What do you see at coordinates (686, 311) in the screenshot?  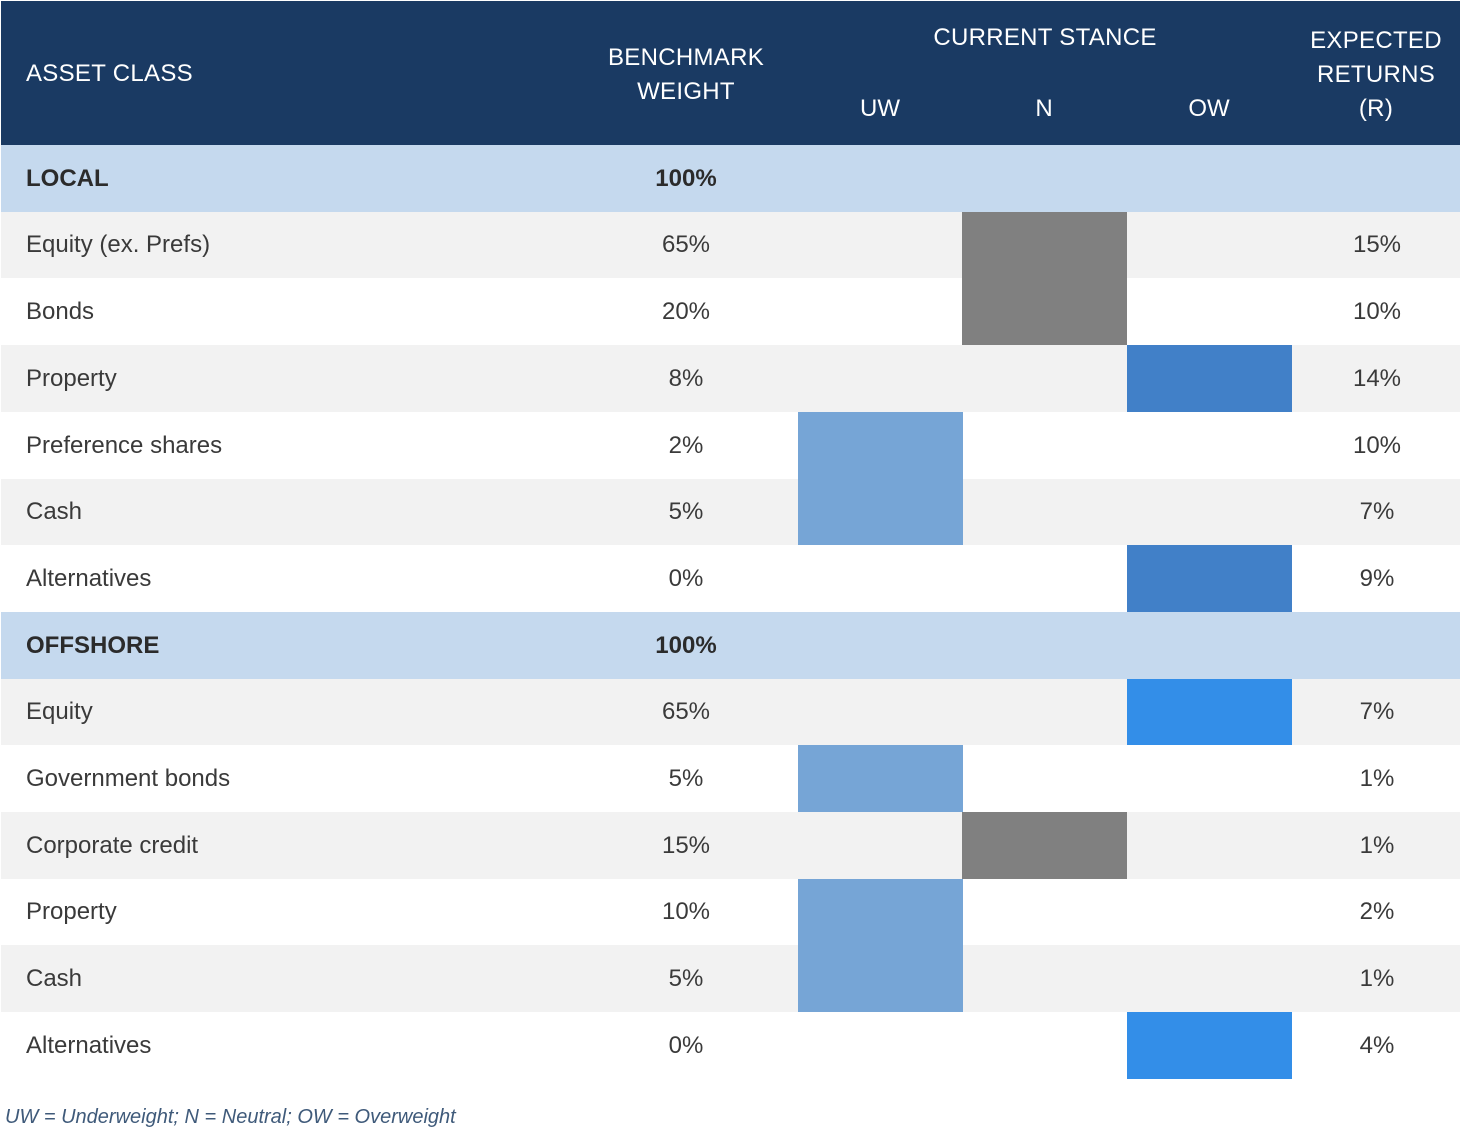 I see `benchmark-weight-cell: 20%` at bounding box center [686, 311].